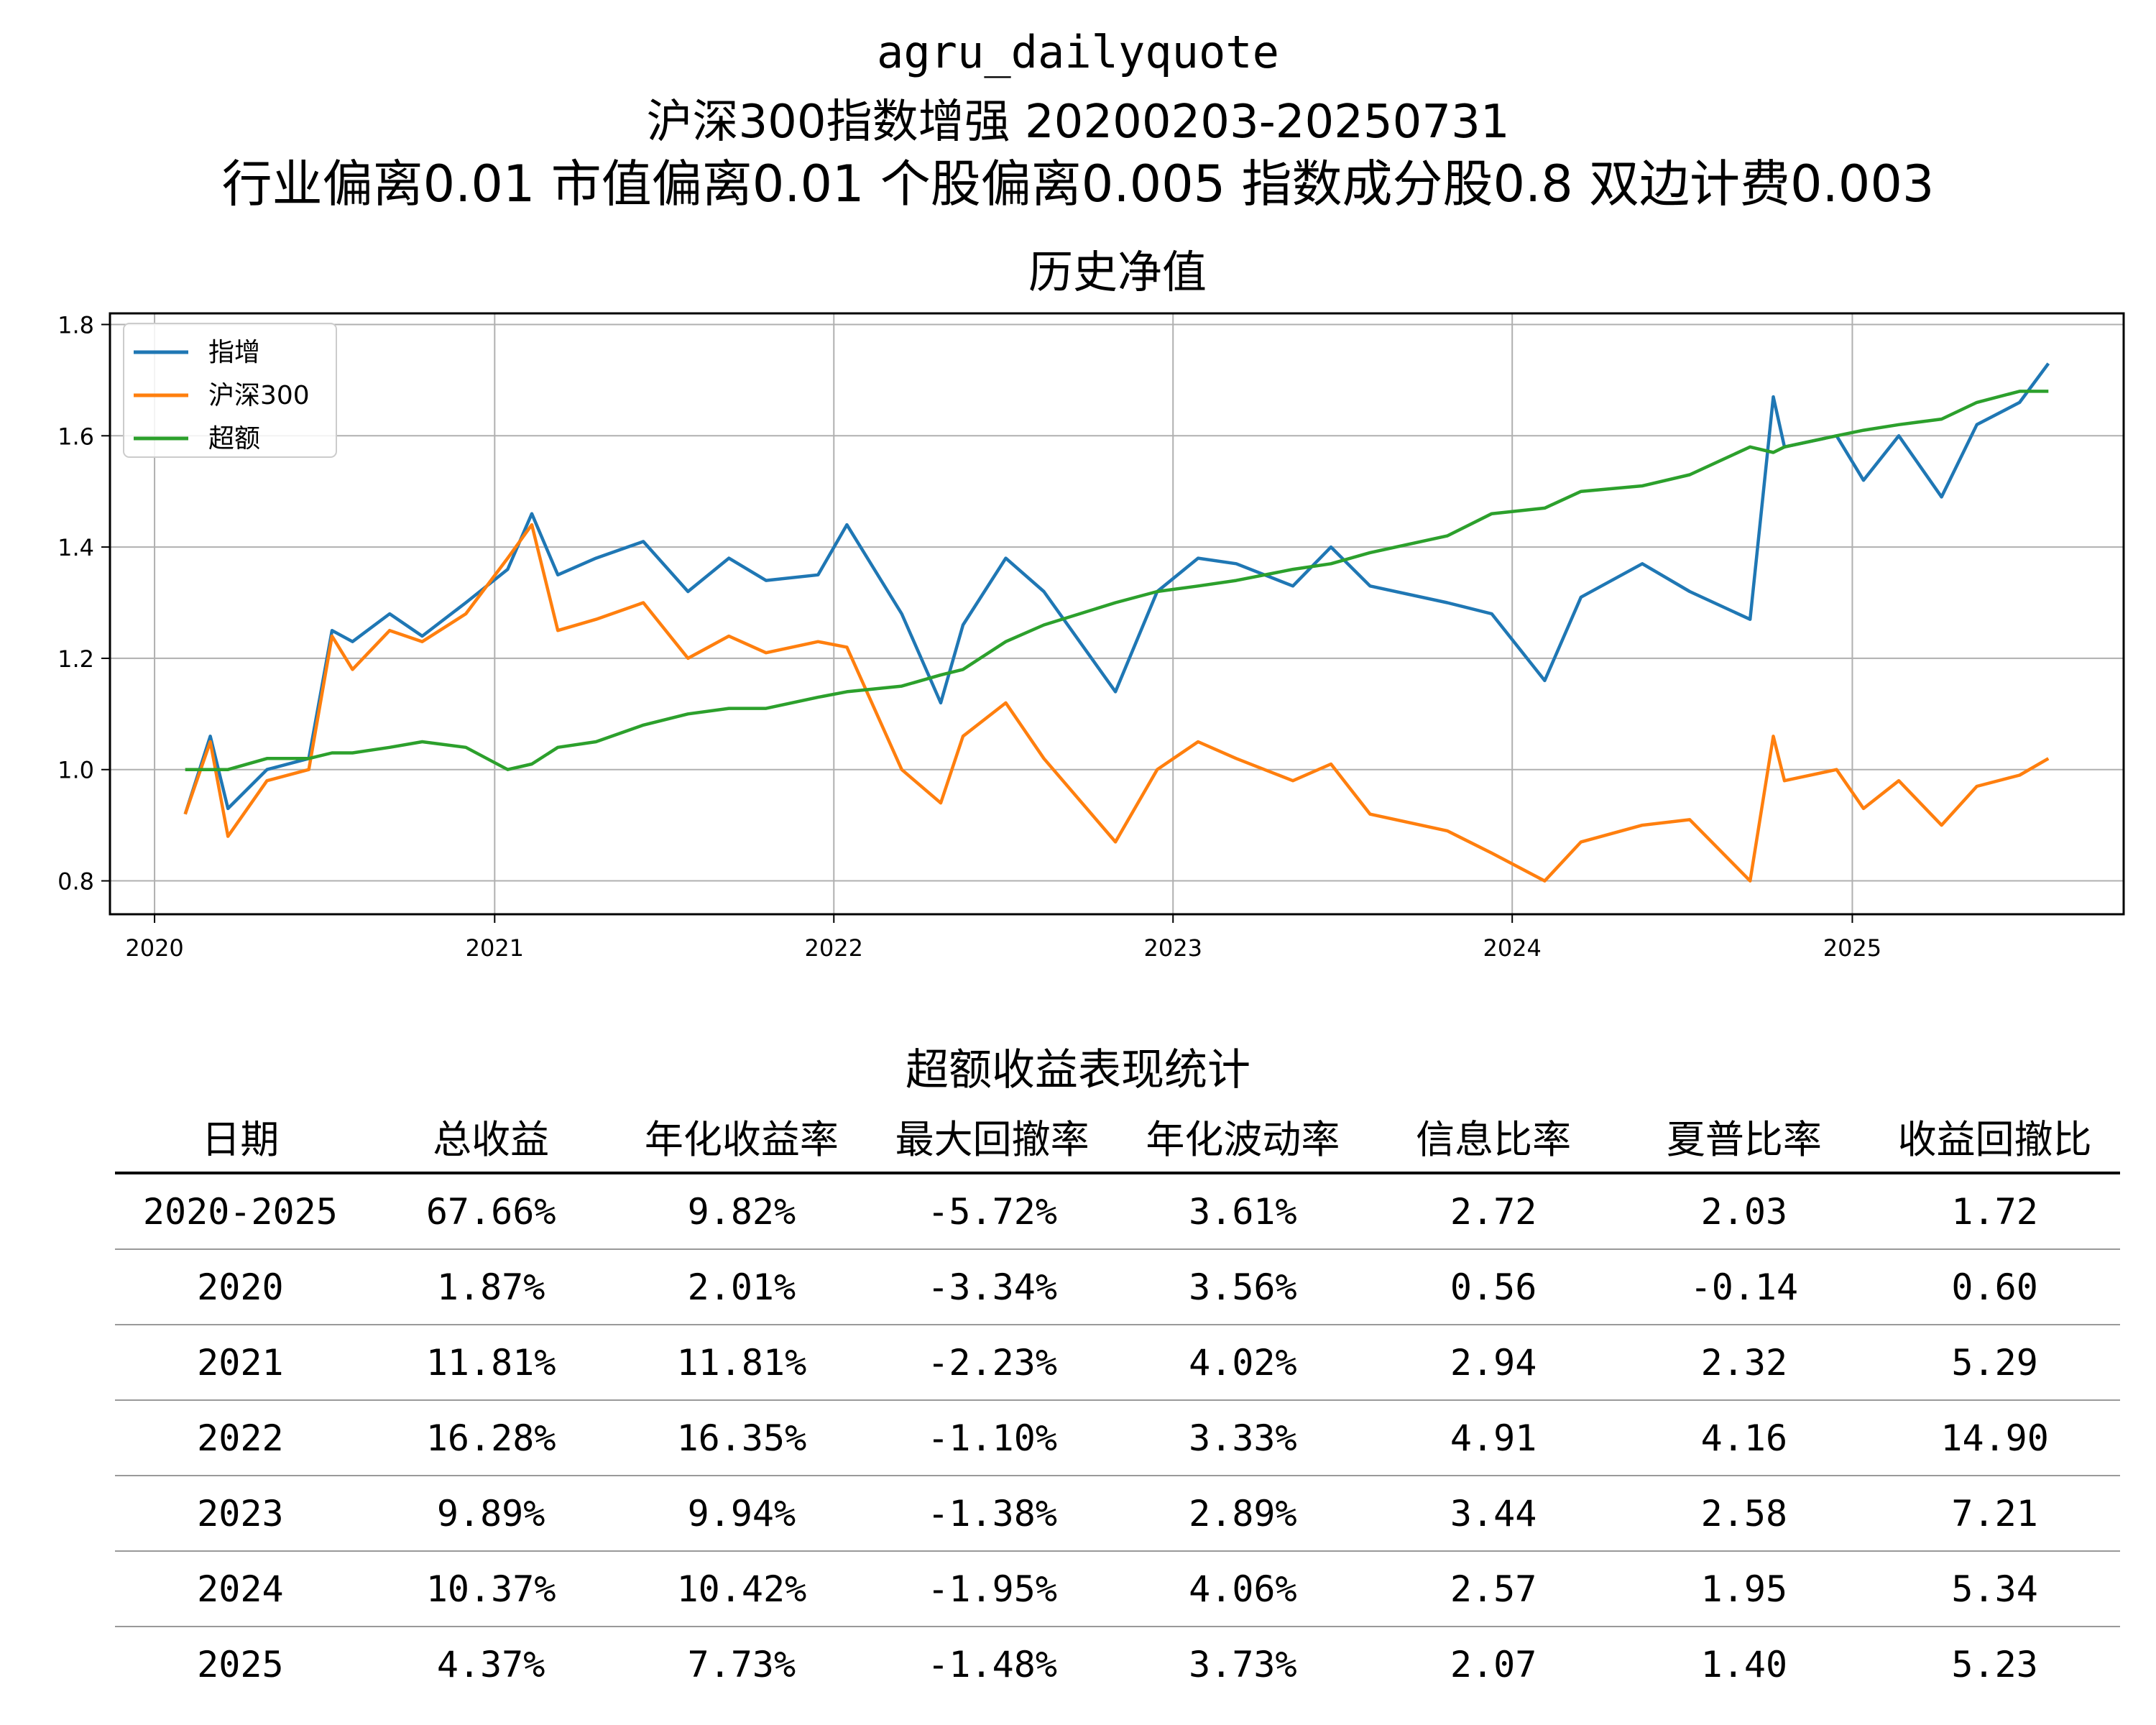  What do you see at coordinates (1243, 1514) in the screenshot?
I see `table-cell: 2.89%` at bounding box center [1243, 1514].